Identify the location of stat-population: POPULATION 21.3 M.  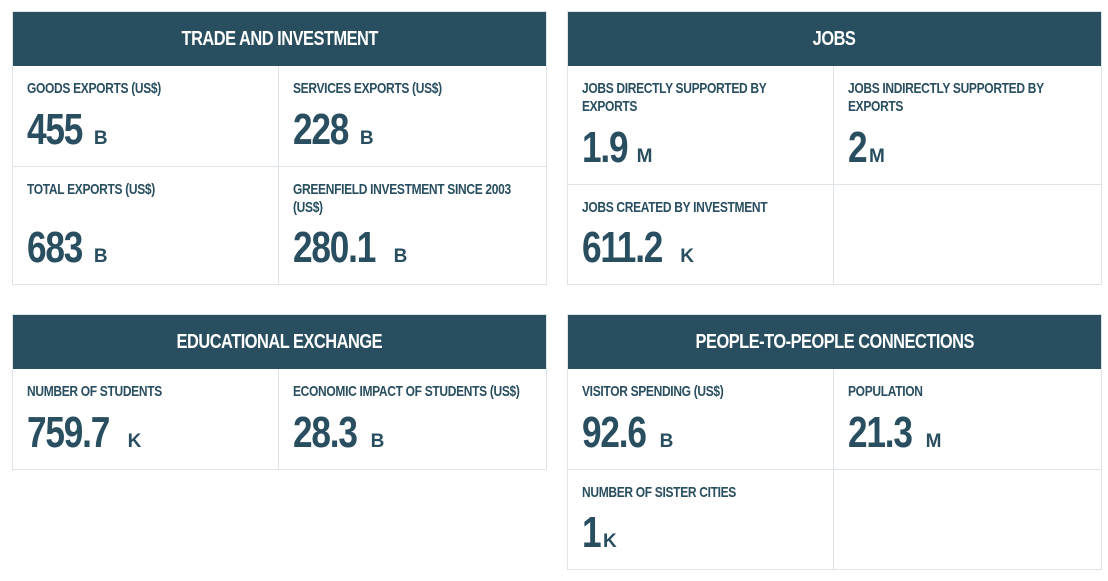
(967, 419).